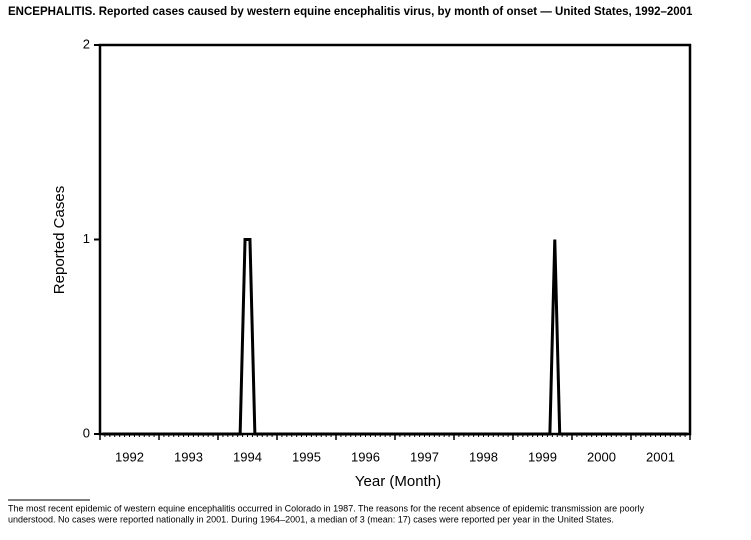 This screenshot has height=540, width=751. What do you see at coordinates (365, 456) in the screenshot?
I see `x-tick-label: 1996` at bounding box center [365, 456].